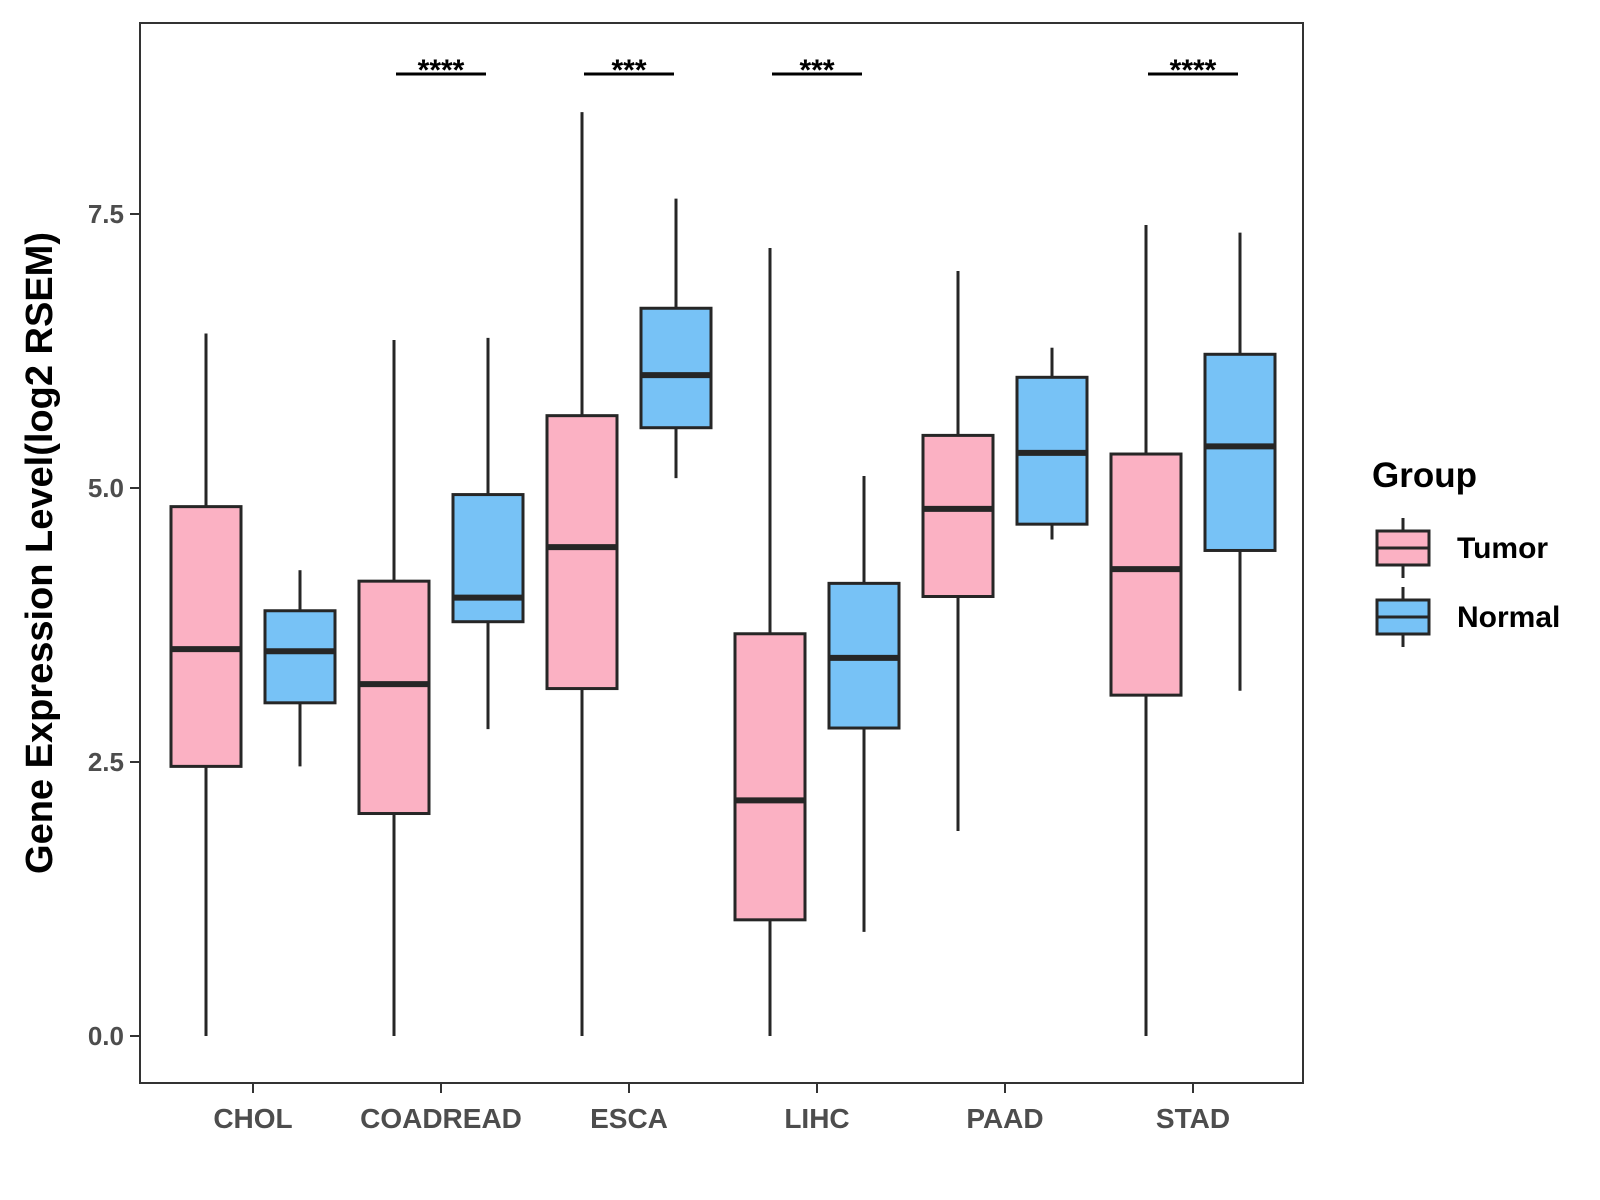 Image resolution: width=1600 pixels, height=1200 pixels. I want to click on sig-label-lihc: ***, so click(816, 70).